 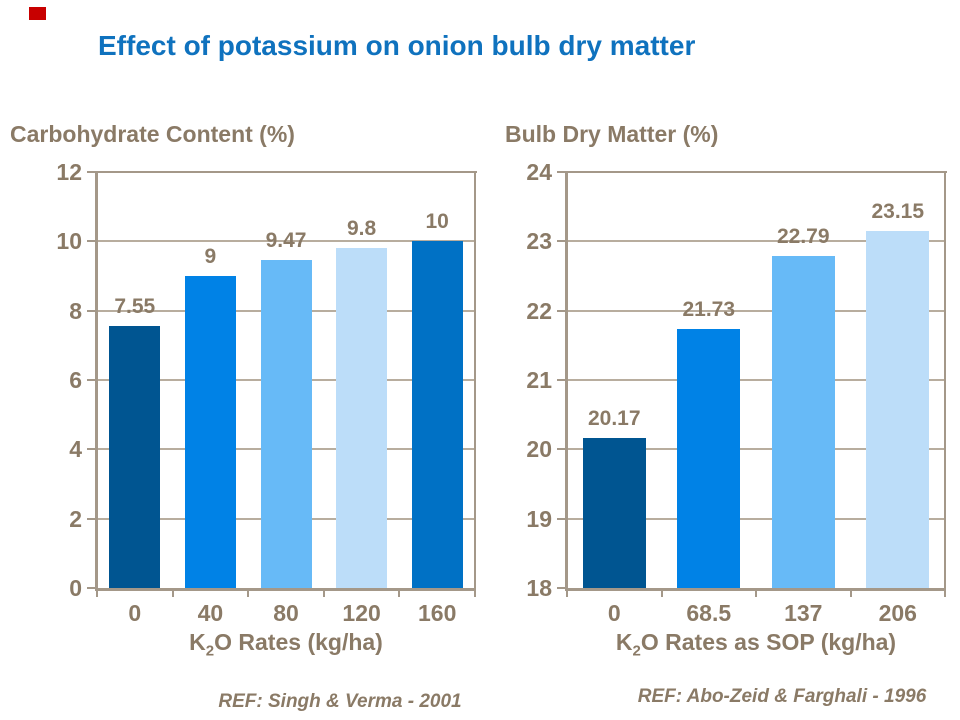 I want to click on y-axis-label: 4, so click(x=75, y=449).